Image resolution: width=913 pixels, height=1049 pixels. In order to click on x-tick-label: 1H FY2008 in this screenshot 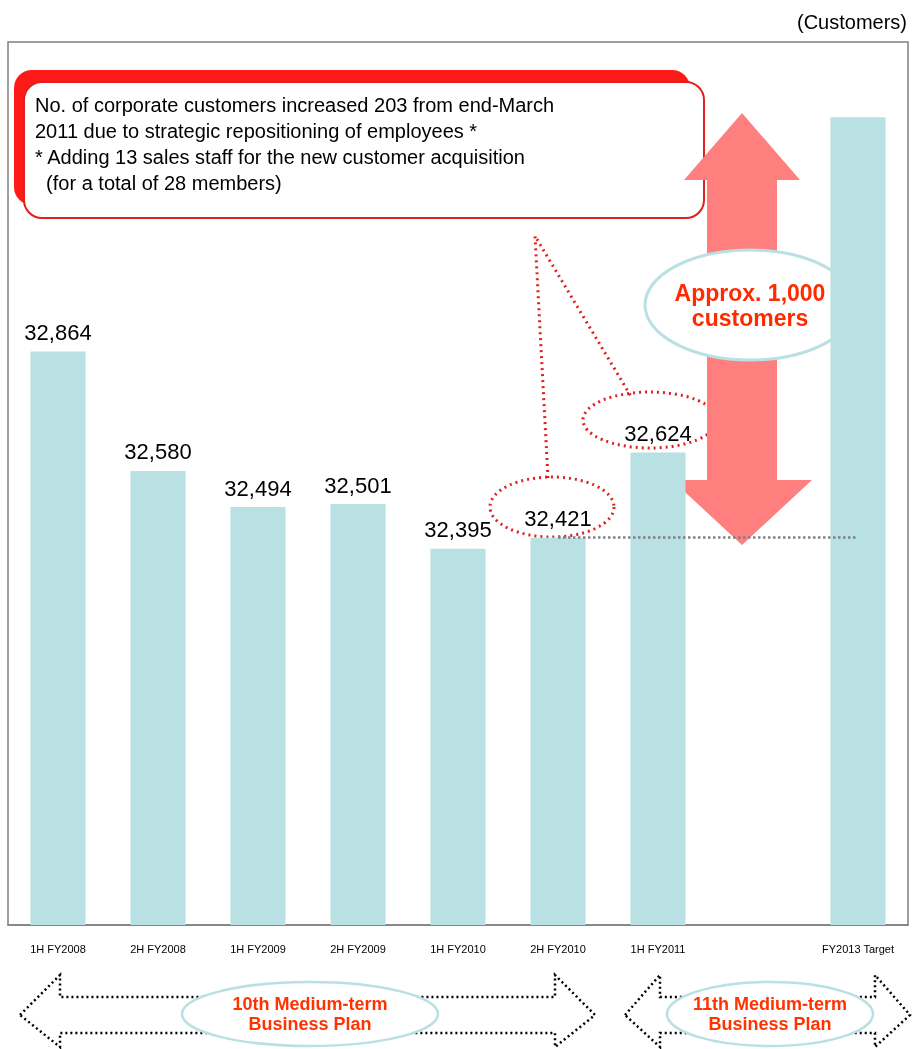, I will do `click(58, 948)`.